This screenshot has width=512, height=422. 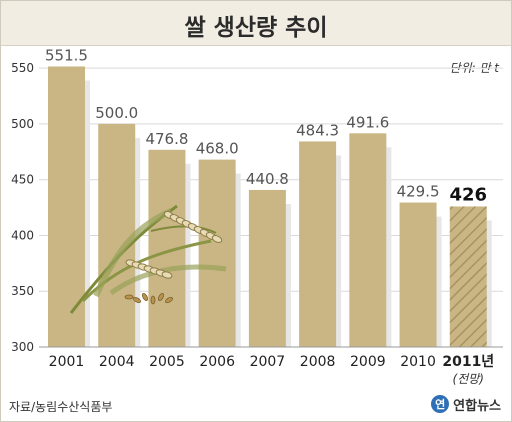 I want to click on data-label: 440.8, so click(x=267, y=179).